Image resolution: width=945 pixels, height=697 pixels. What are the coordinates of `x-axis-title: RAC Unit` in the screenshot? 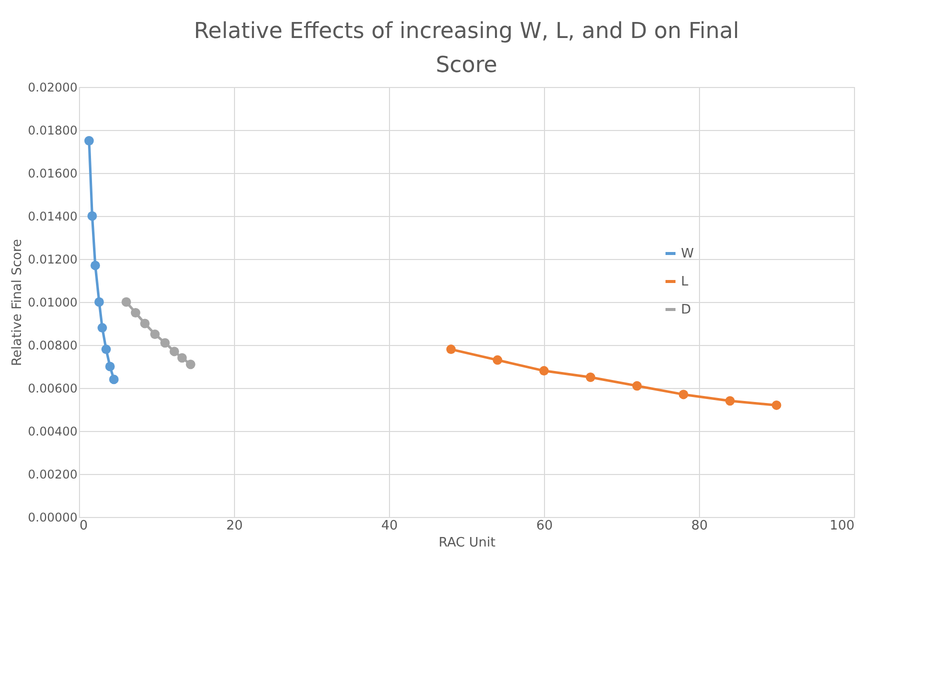 It's located at (467, 543).